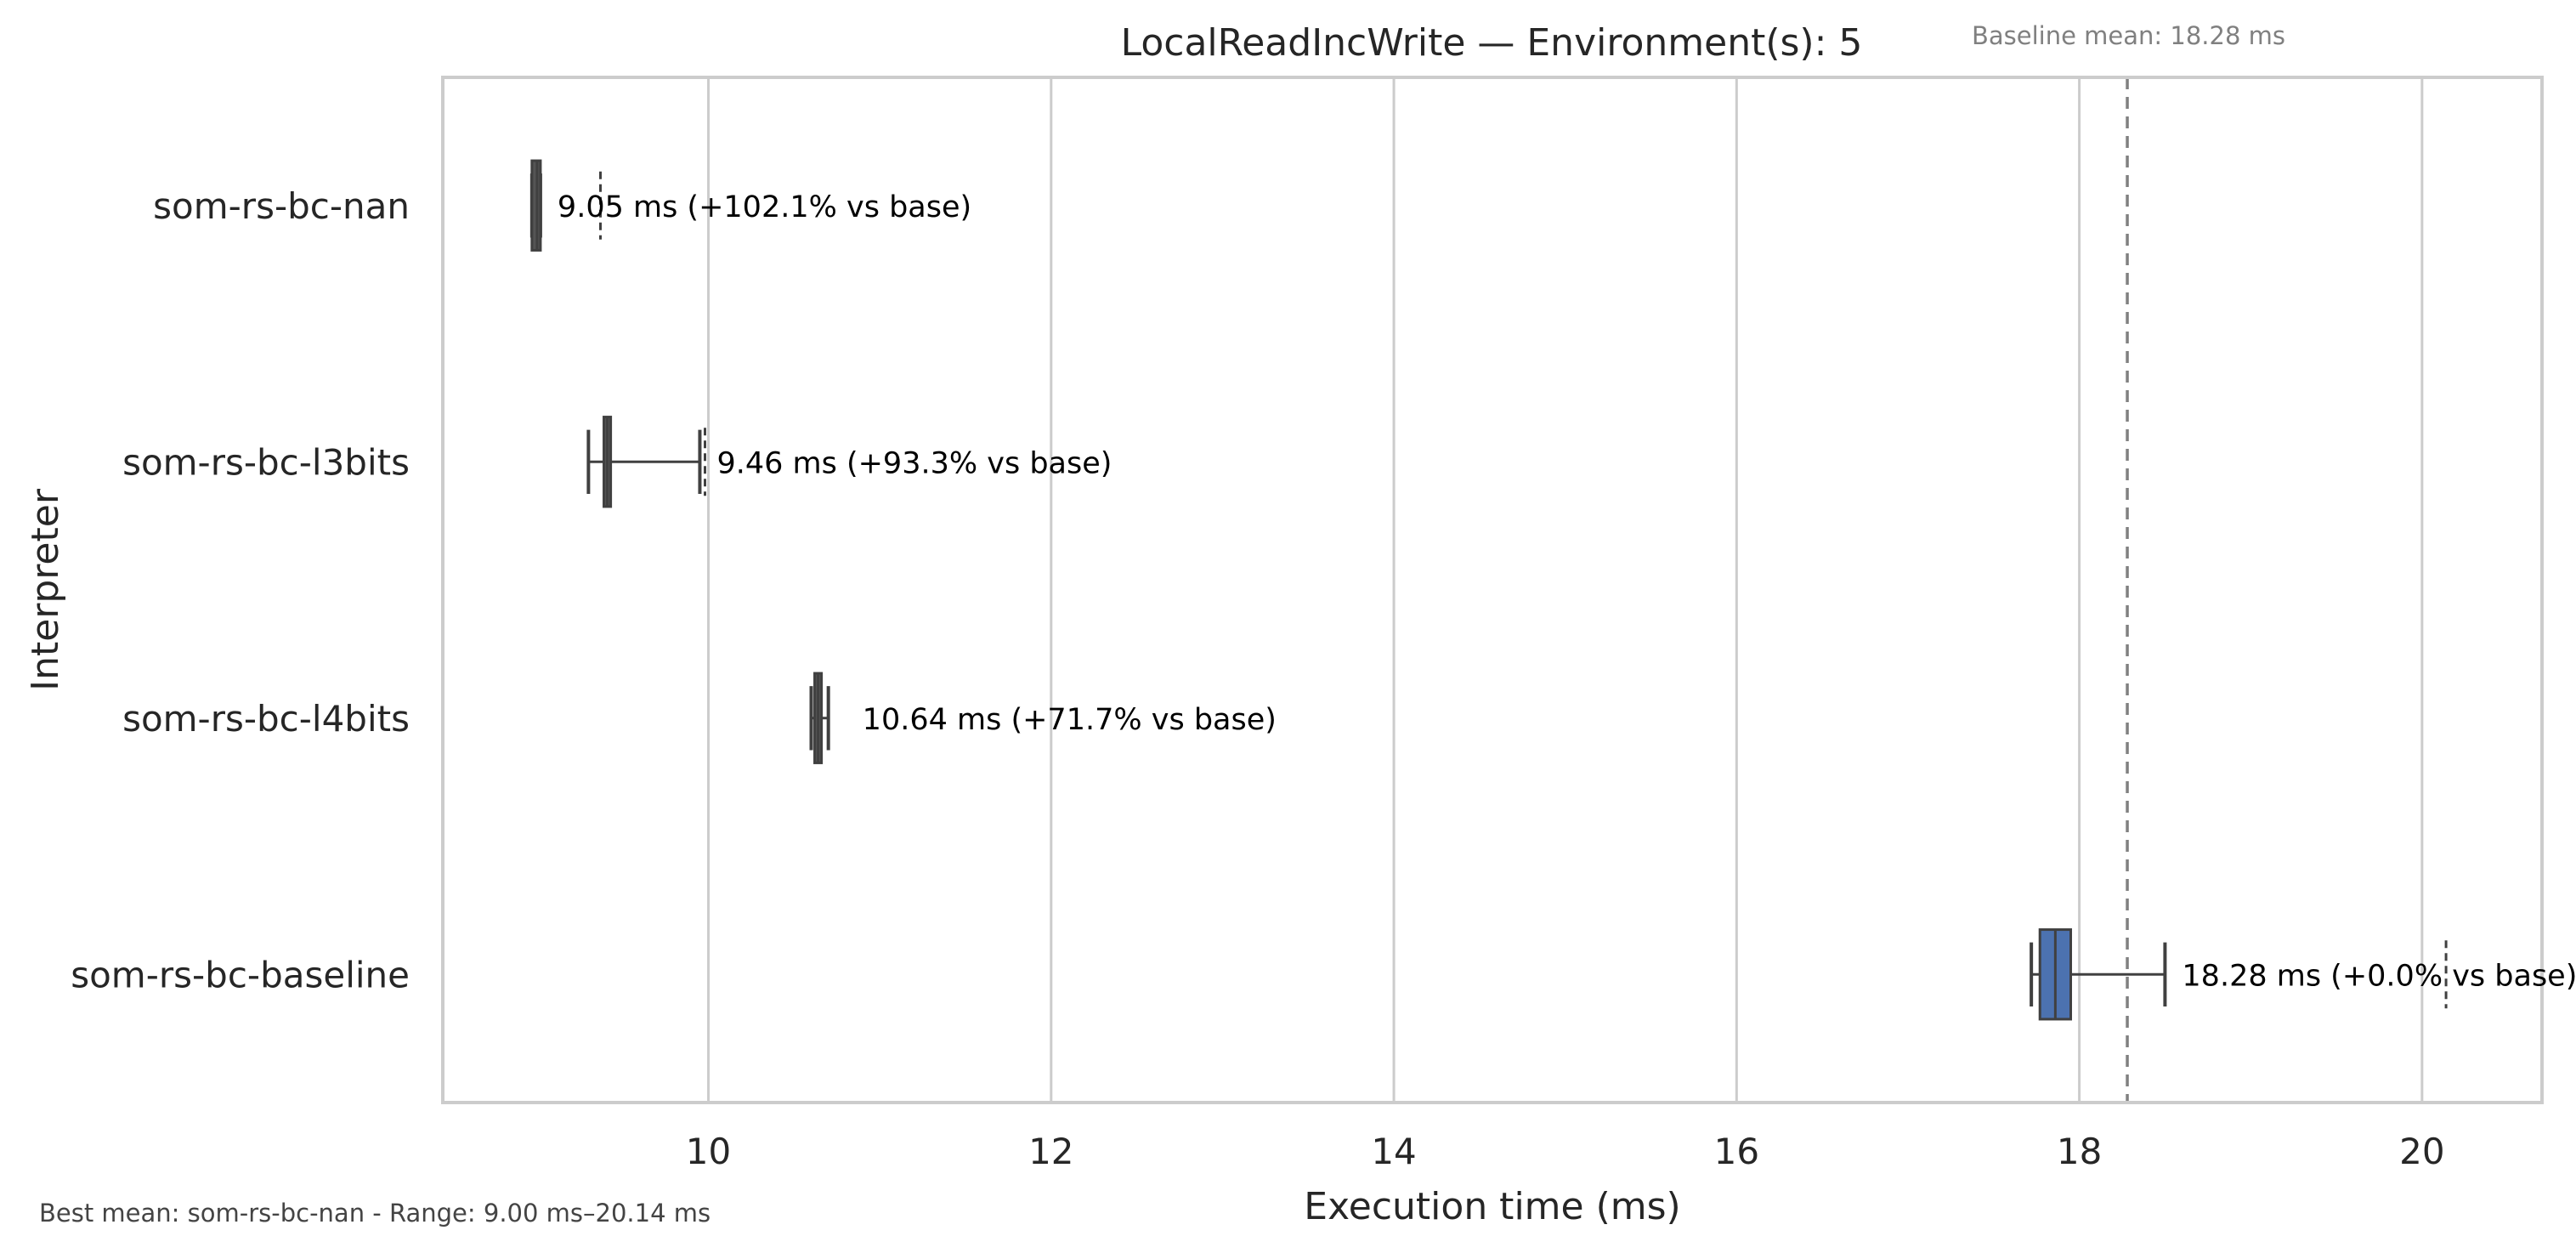 The image size is (2576, 1253). Describe the element at coordinates (708, 1151) in the screenshot. I see `x-tick-label-10: 10` at that location.